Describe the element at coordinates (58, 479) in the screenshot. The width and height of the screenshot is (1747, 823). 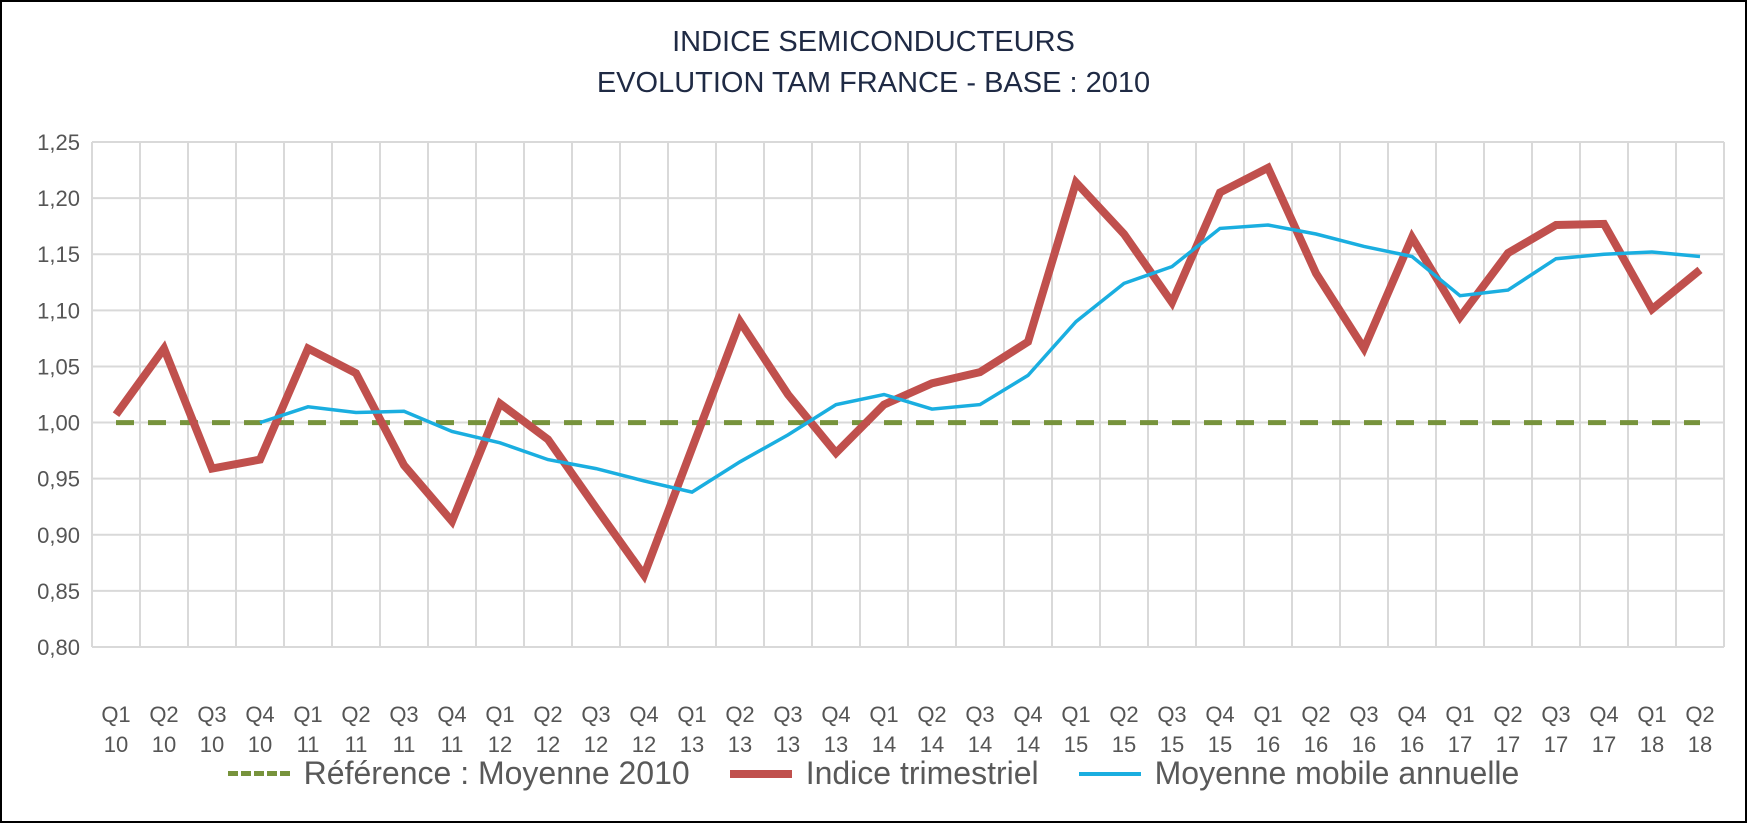
I see `y-tick-label: 0,95` at that location.